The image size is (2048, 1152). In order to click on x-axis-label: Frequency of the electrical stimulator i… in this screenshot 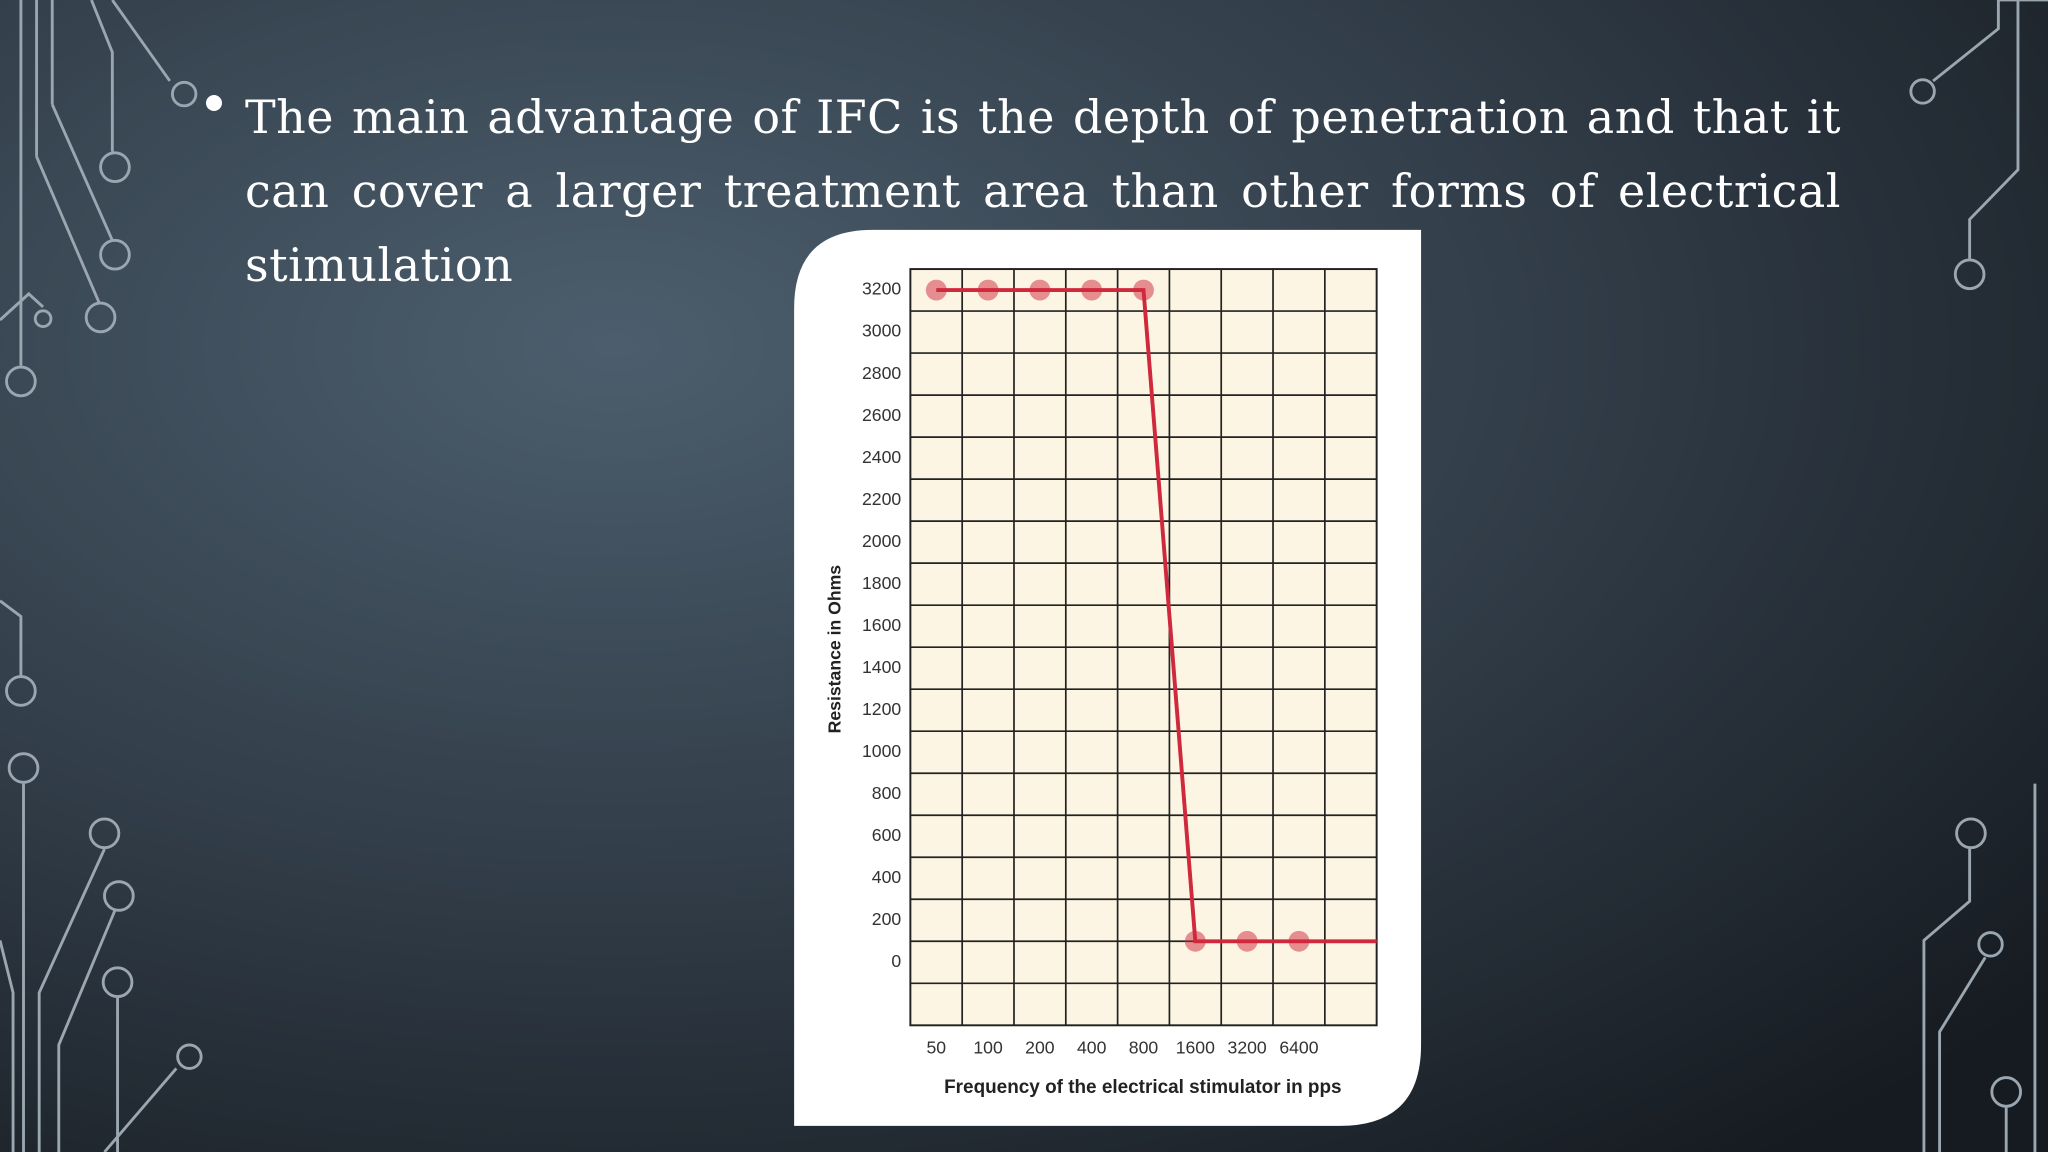, I will do `click(1142, 1087)`.